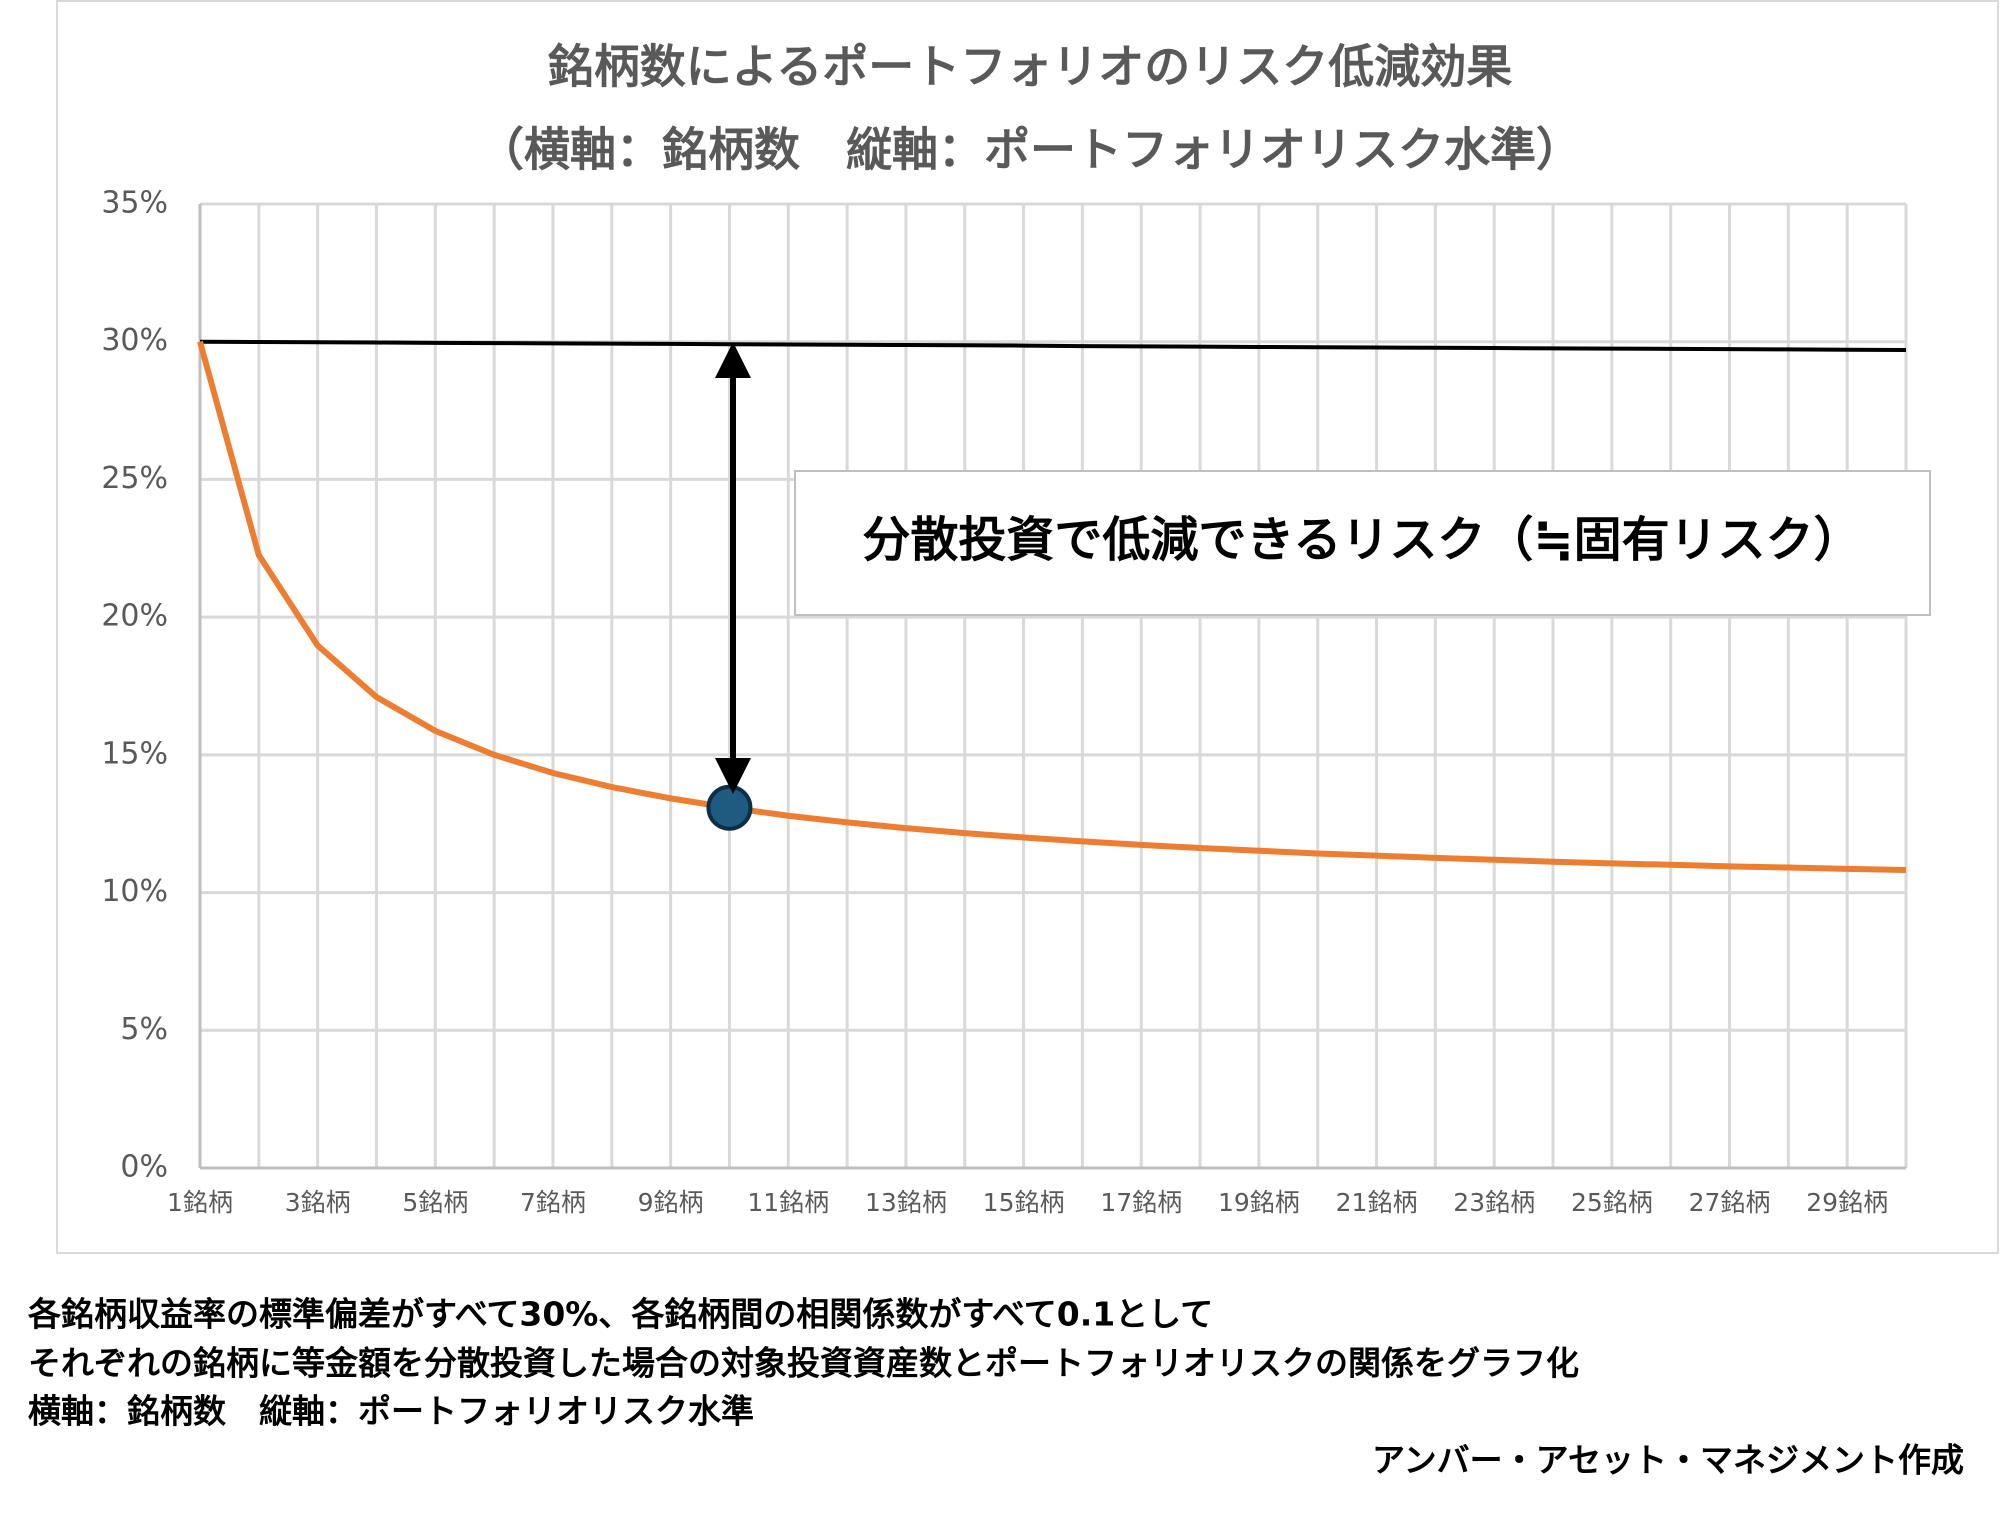  What do you see at coordinates (1361, 540) in the screenshot?
I see `annotation: 分散投資で低減できるリスク（≒固有リスク）` at bounding box center [1361, 540].